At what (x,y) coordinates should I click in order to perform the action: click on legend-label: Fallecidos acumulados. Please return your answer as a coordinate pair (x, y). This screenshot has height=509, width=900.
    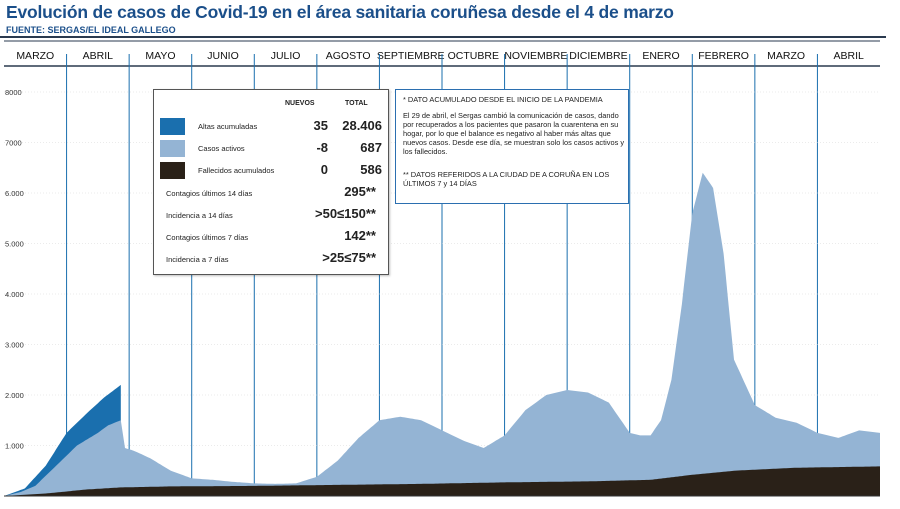
    Looking at the image, I should click on (236, 170).